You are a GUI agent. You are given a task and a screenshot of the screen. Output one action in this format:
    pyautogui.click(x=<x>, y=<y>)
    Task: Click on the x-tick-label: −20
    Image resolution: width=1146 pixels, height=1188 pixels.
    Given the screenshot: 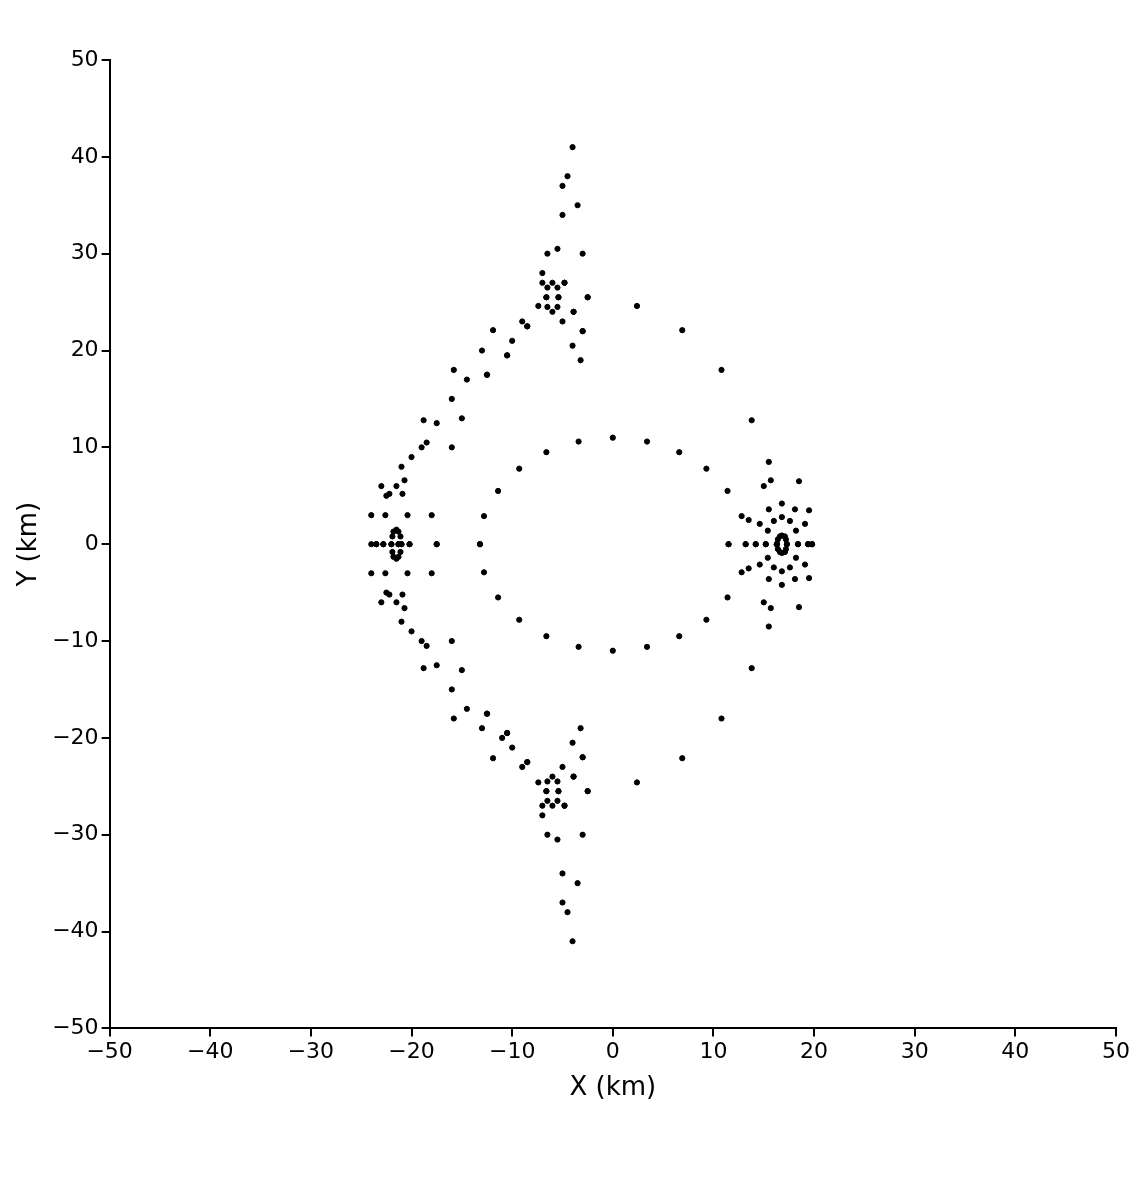 What is the action you would take?
    pyautogui.click(x=411, y=1051)
    